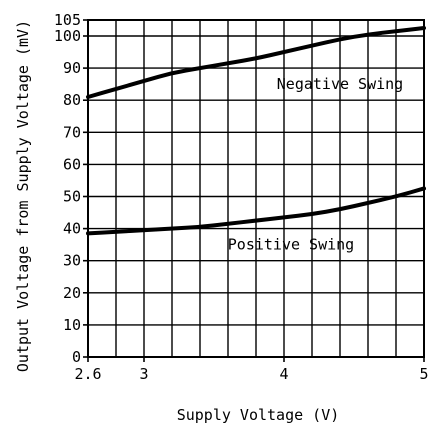 This screenshot has width=430, height=433. What do you see at coordinates (258, 415) in the screenshot?
I see `x-axis-label: Supply Voltage (V)` at bounding box center [258, 415].